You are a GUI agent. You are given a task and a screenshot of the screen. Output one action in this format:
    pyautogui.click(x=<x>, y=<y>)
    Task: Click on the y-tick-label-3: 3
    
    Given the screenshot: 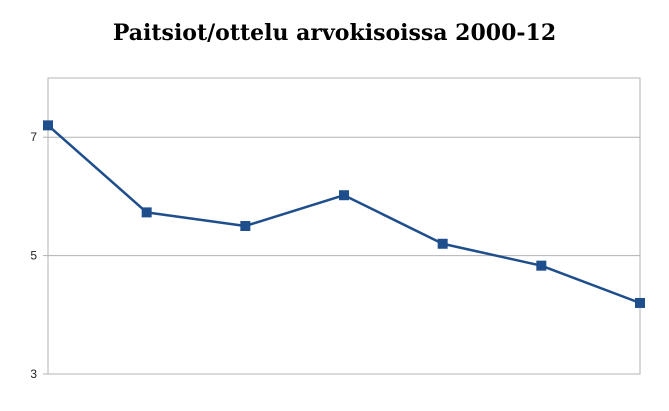 What is the action you would take?
    pyautogui.click(x=33, y=374)
    